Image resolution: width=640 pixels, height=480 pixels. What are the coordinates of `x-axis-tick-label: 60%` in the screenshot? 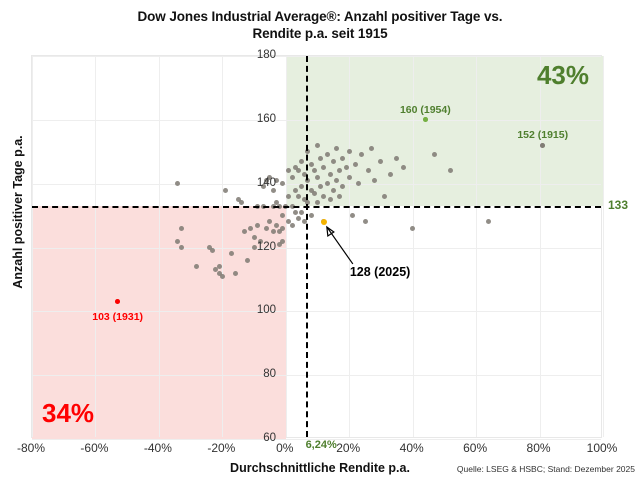 It's located at (475, 448).